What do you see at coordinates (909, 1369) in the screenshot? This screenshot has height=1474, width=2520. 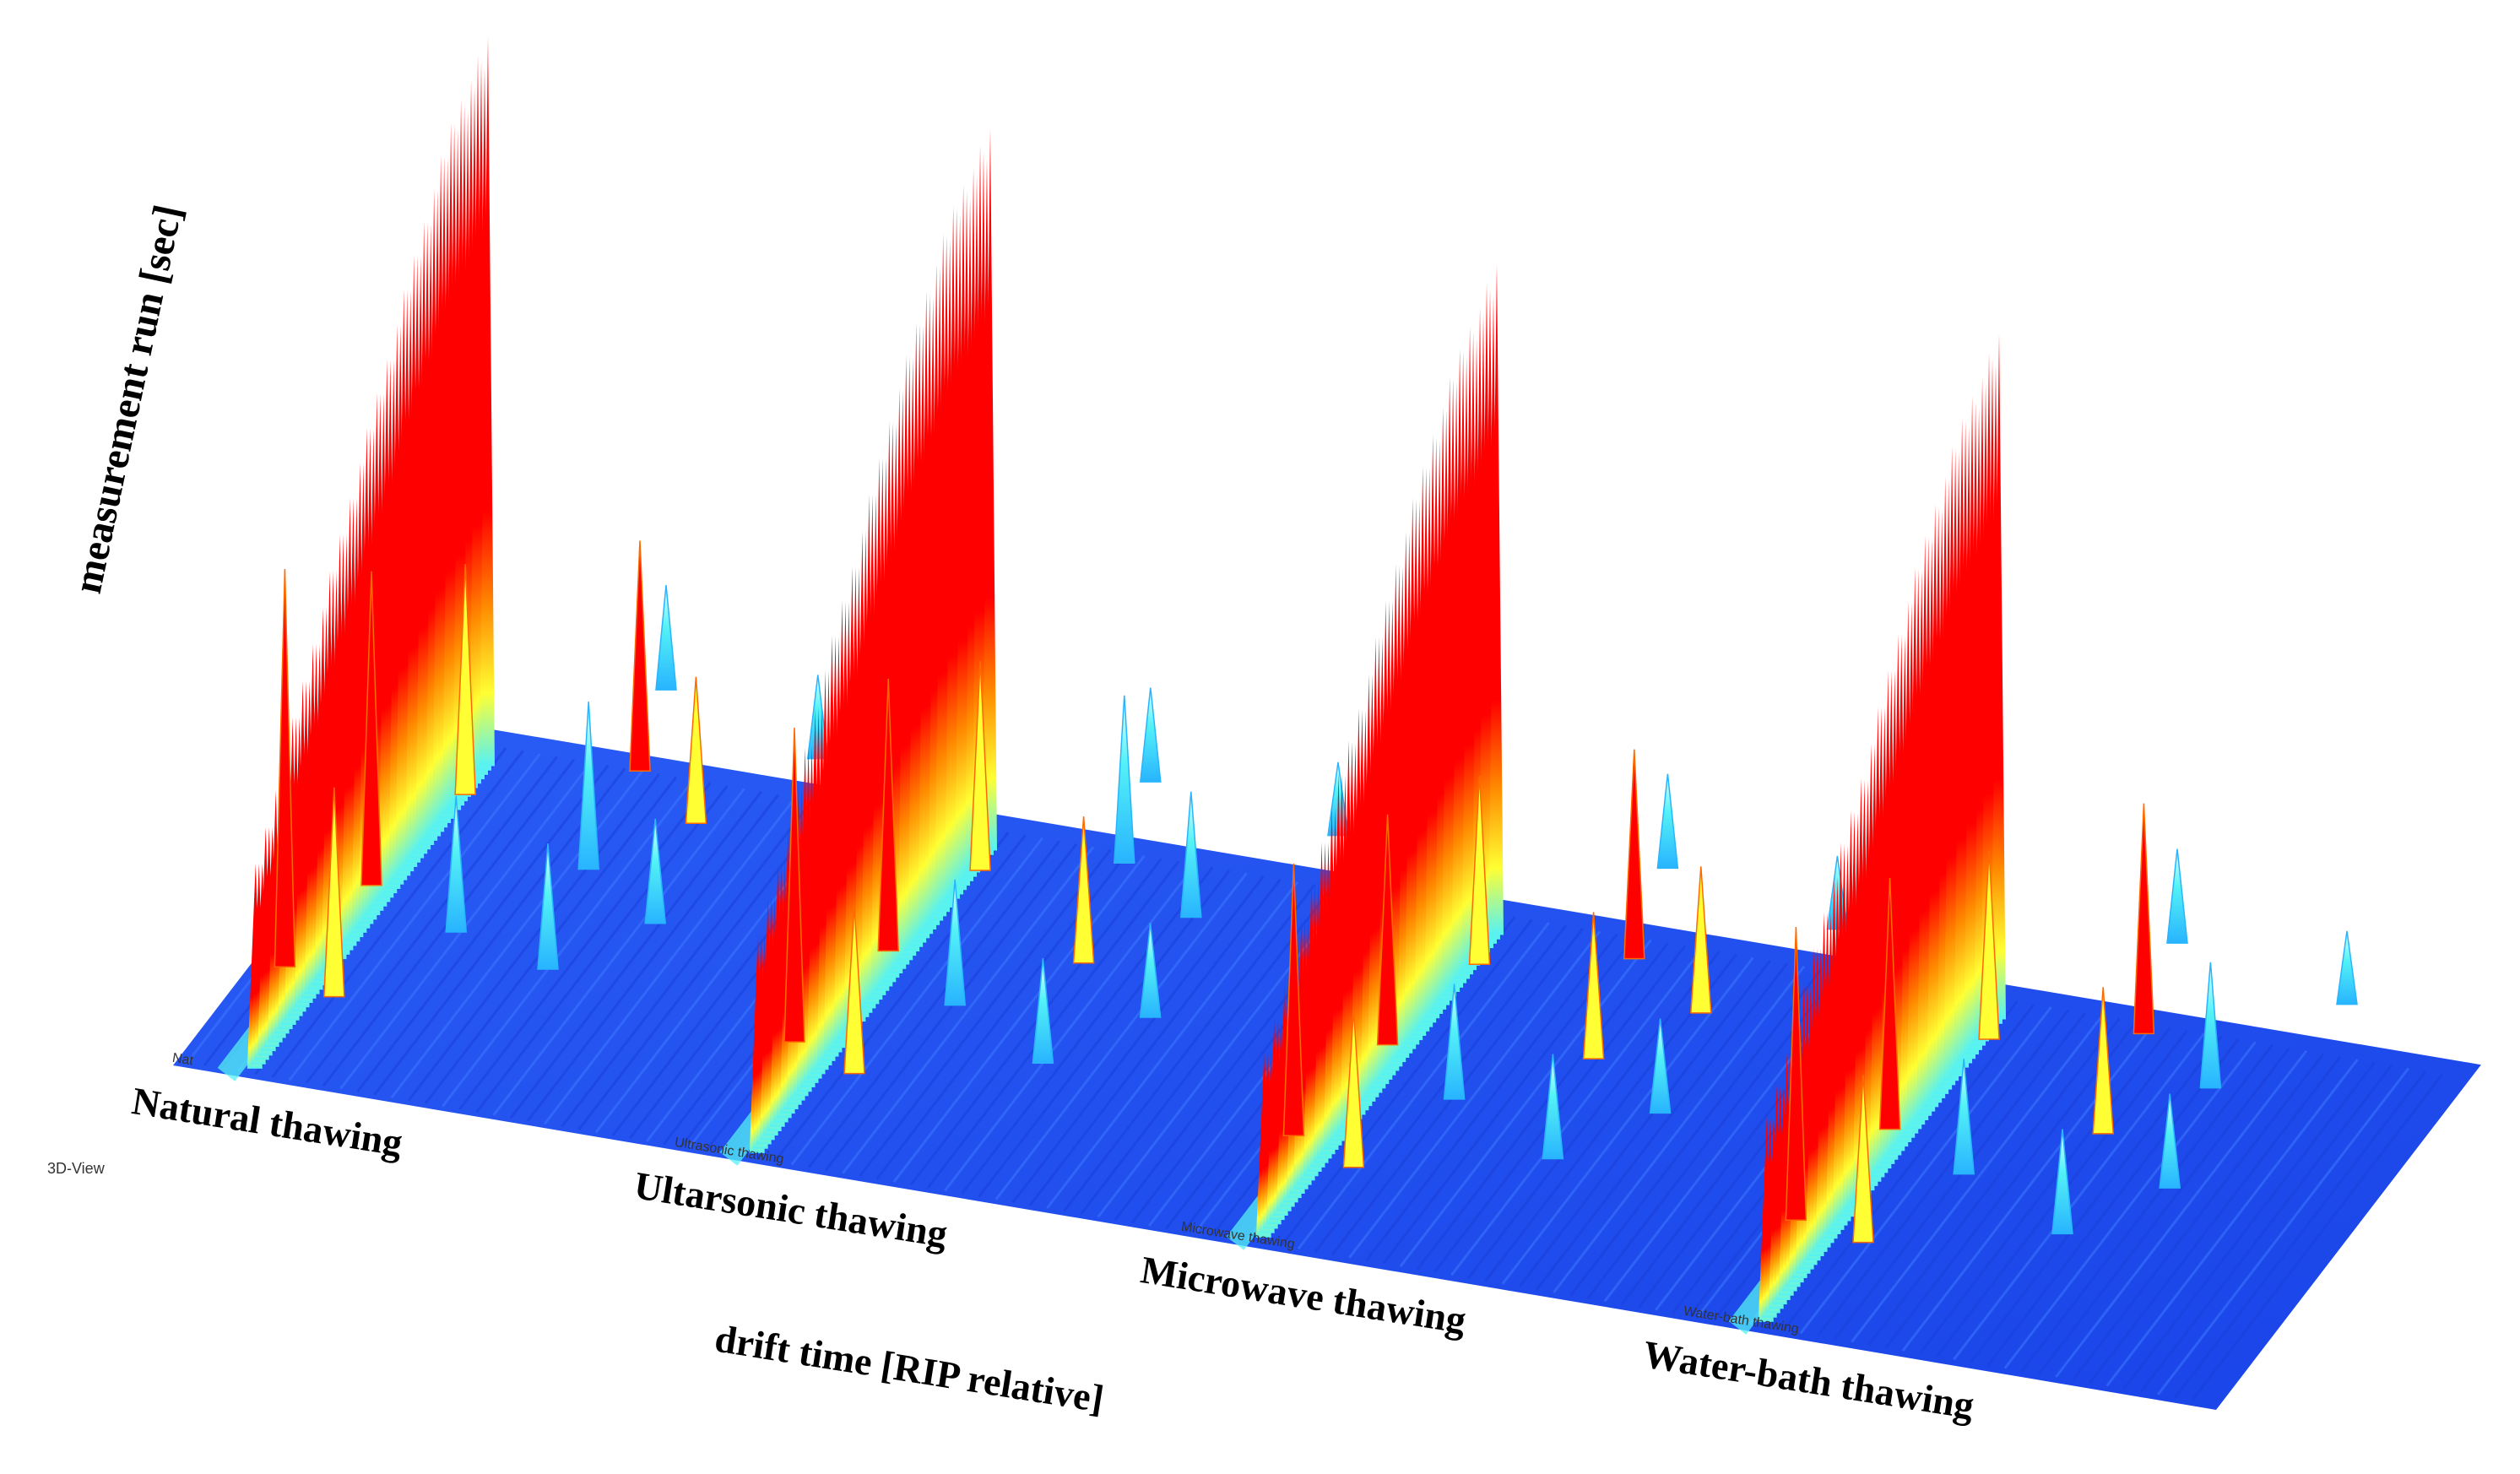 I see `x-axis-label: drift time [RIP relative]` at bounding box center [909, 1369].